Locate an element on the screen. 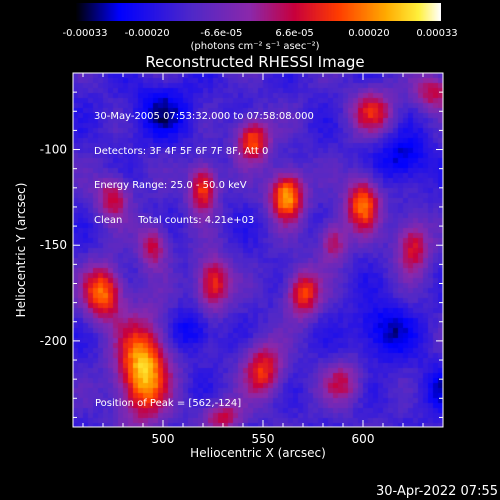  time-range-label: 30-May-2005 07:53:32.000 to 07:58:08.000 is located at coordinates (204, 116).